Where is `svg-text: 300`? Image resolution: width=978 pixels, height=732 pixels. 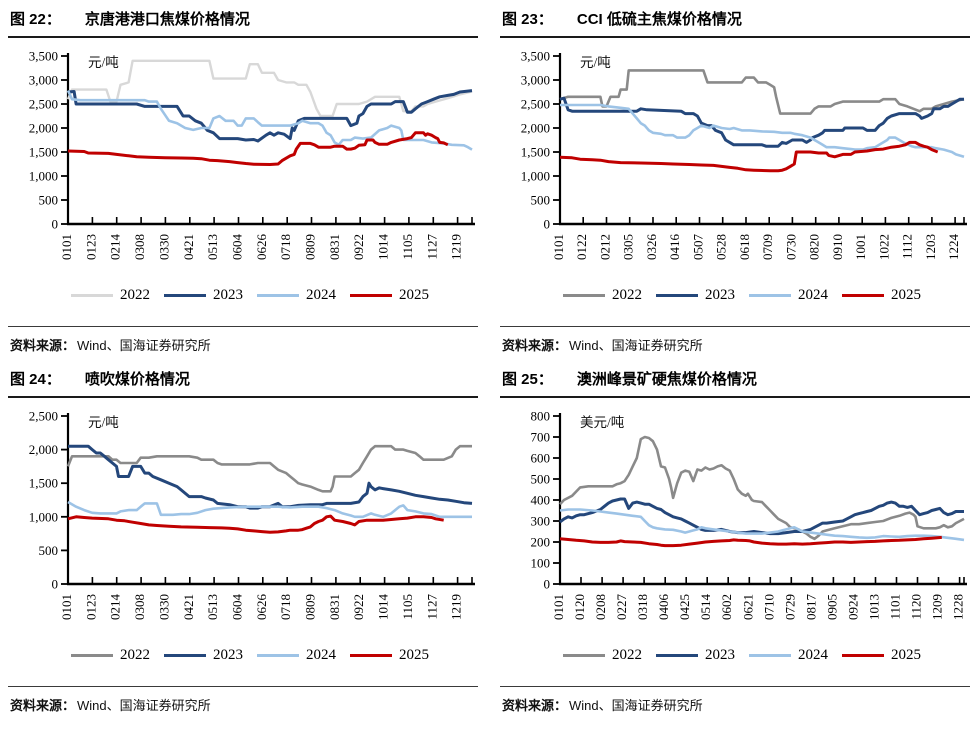 svg-text: 300 is located at coordinates (541, 521).